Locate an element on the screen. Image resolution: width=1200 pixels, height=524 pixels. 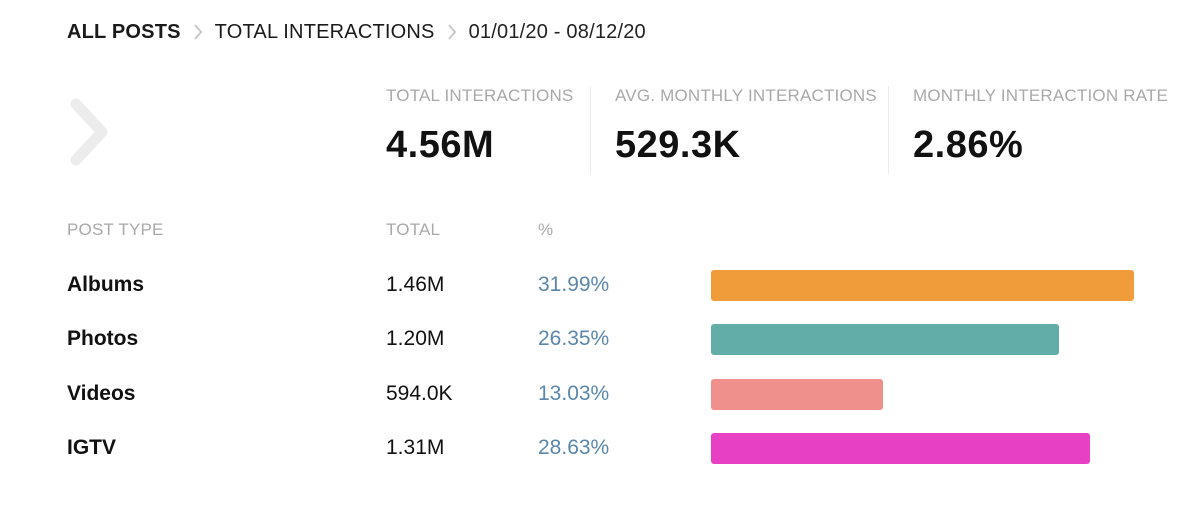
stat-value: 2.86% is located at coordinates (968, 145).